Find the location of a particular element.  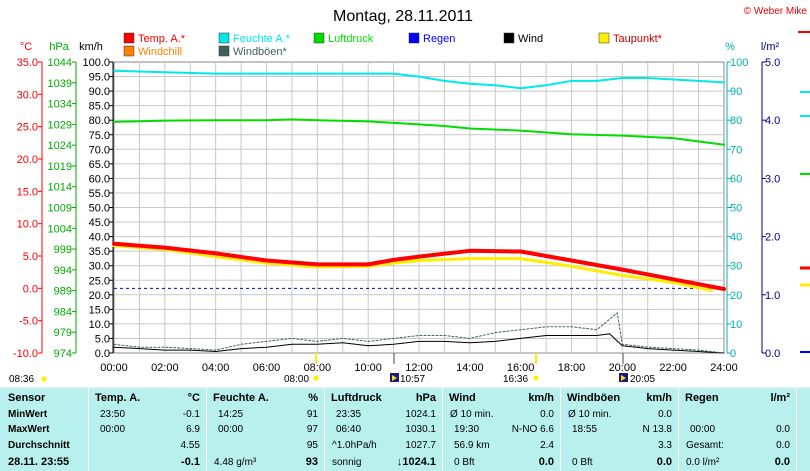

x-tick-label: 00:00 is located at coordinates (114, 368).